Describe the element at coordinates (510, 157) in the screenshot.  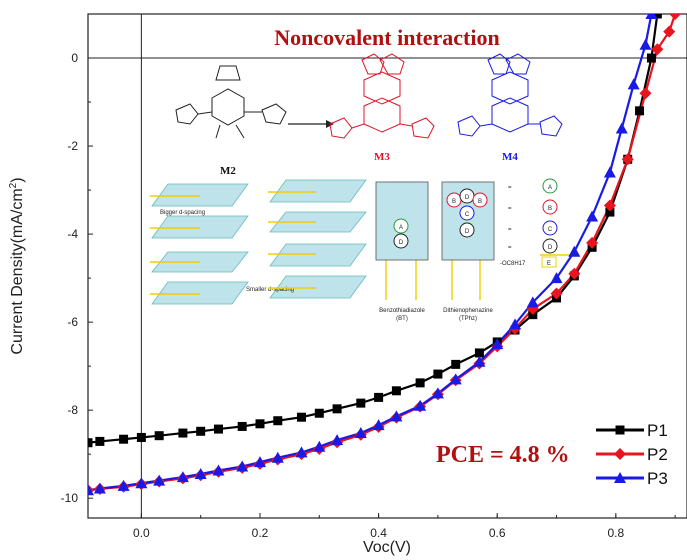
I see `m4-label: M4` at that location.